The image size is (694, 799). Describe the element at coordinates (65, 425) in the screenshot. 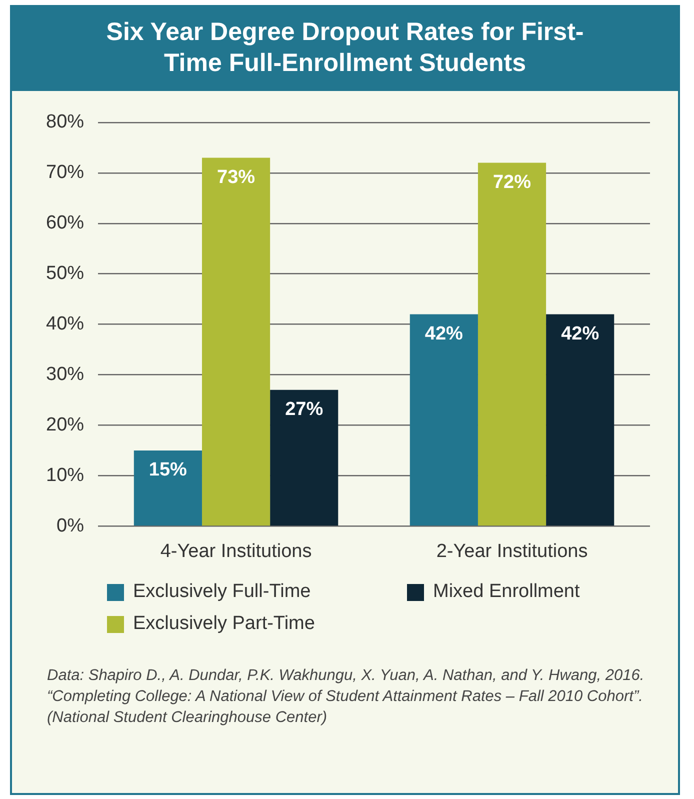

I see `y-tick-label: 20%` at that location.